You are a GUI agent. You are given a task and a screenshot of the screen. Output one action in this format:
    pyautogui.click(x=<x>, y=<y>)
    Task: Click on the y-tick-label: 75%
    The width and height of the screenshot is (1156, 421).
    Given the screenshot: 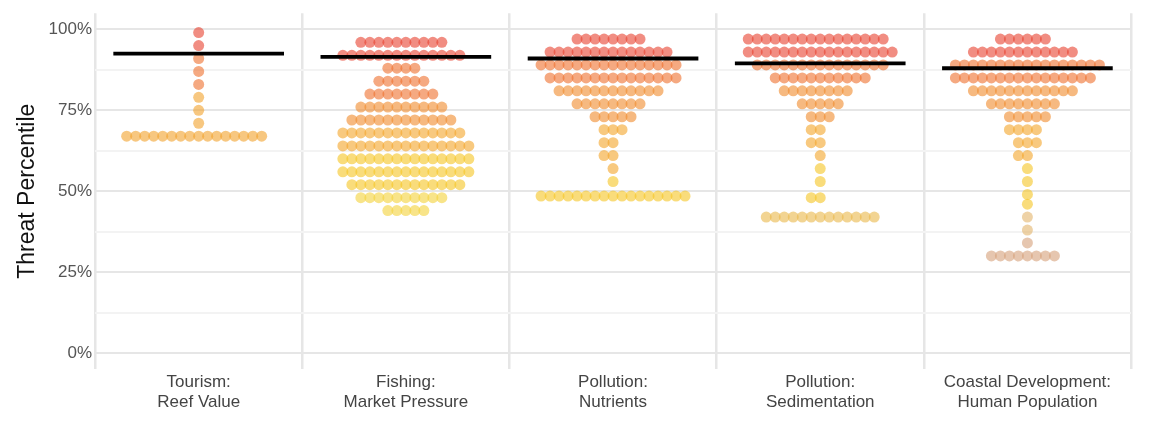 What is the action you would take?
    pyautogui.click(x=75, y=109)
    